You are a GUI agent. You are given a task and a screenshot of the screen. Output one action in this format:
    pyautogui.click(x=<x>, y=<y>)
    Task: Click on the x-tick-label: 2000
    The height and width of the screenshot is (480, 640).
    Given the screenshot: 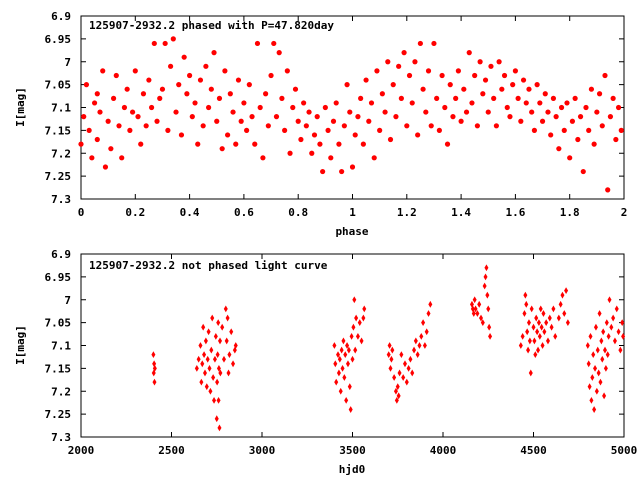 What is the action you would take?
    pyautogui.click(x=81, y=450)
    